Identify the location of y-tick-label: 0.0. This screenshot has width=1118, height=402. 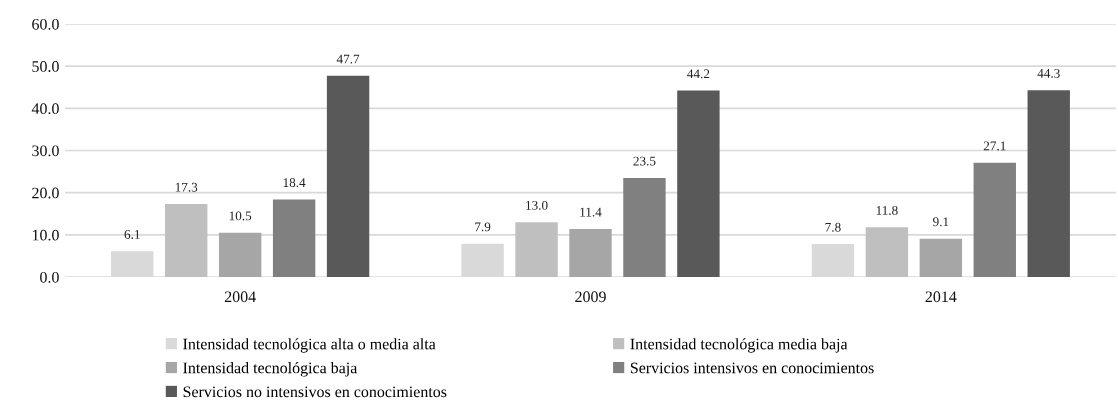
(49, 277).